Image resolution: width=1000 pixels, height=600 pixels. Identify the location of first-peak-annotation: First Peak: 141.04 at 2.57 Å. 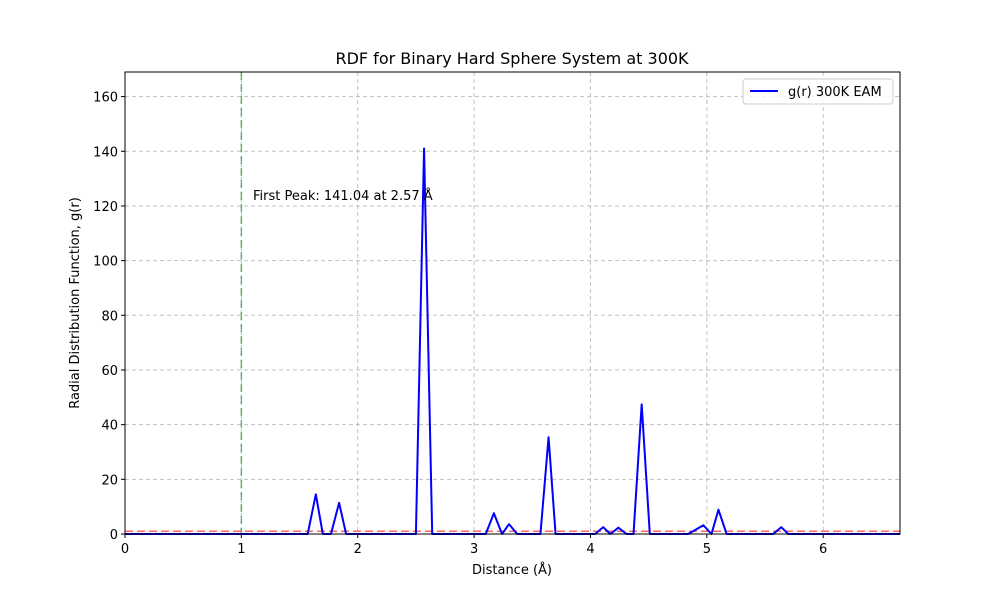
(343, 196).